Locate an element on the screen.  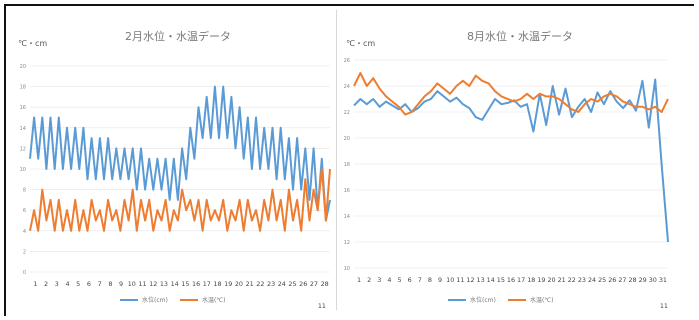
x-tick-label: 31 is located at coordinates (663, 280).